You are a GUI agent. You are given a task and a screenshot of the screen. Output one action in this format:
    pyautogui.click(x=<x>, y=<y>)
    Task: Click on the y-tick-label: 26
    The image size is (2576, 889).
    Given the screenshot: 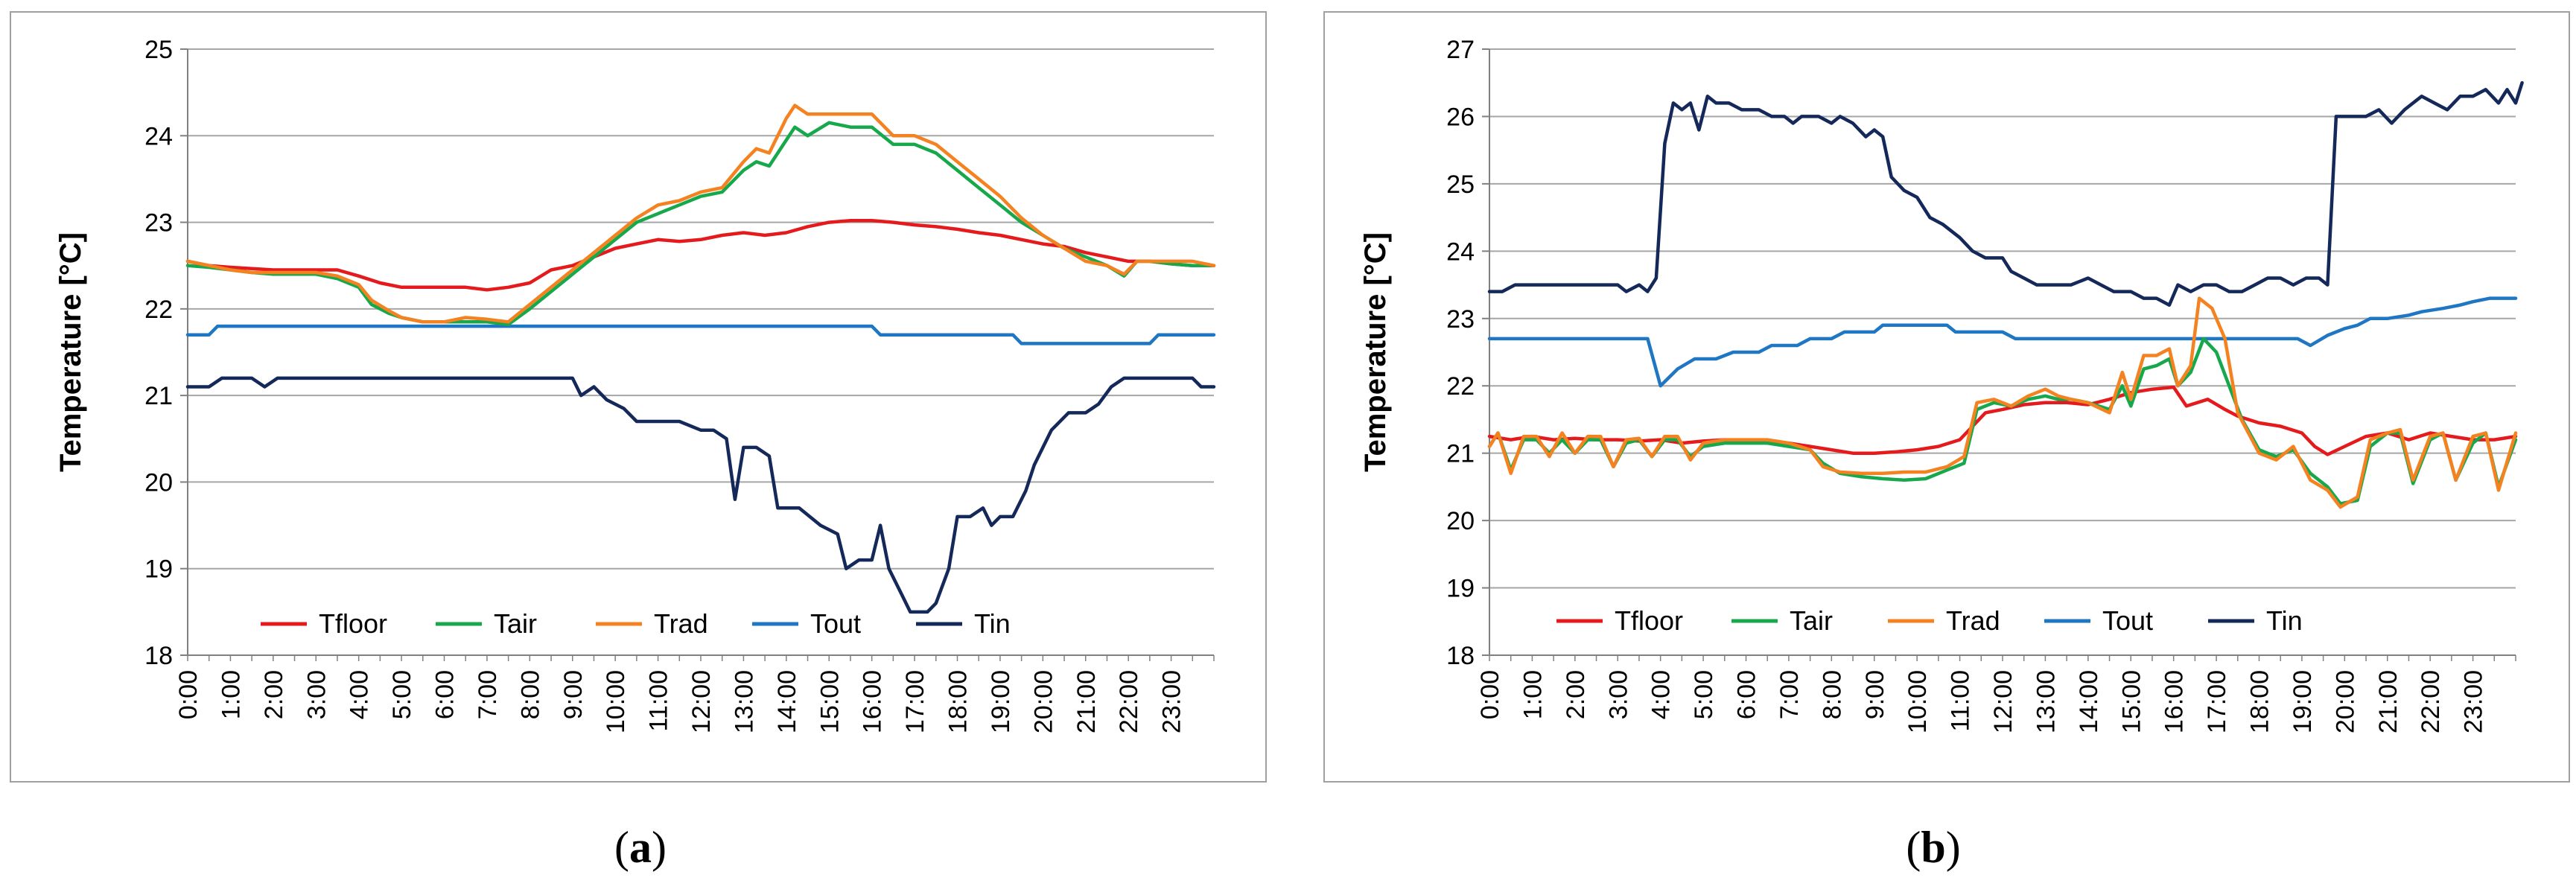 What is the action you would take?
    pyautogui.click(x=1460, y=117)
    